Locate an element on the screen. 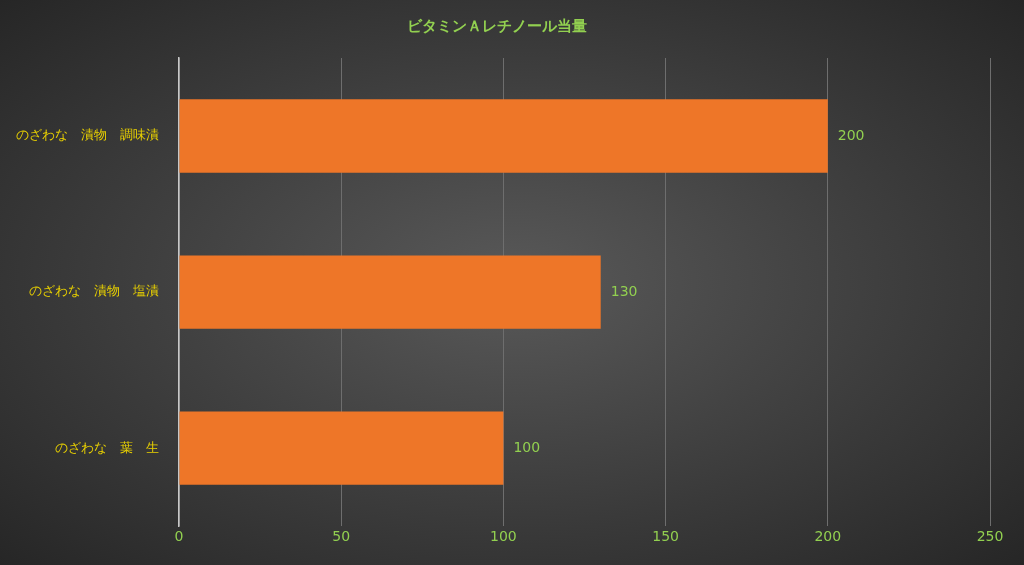 This screenshot has width=1024, height=565. data-label: 130 is located at coordinates (624, 290).